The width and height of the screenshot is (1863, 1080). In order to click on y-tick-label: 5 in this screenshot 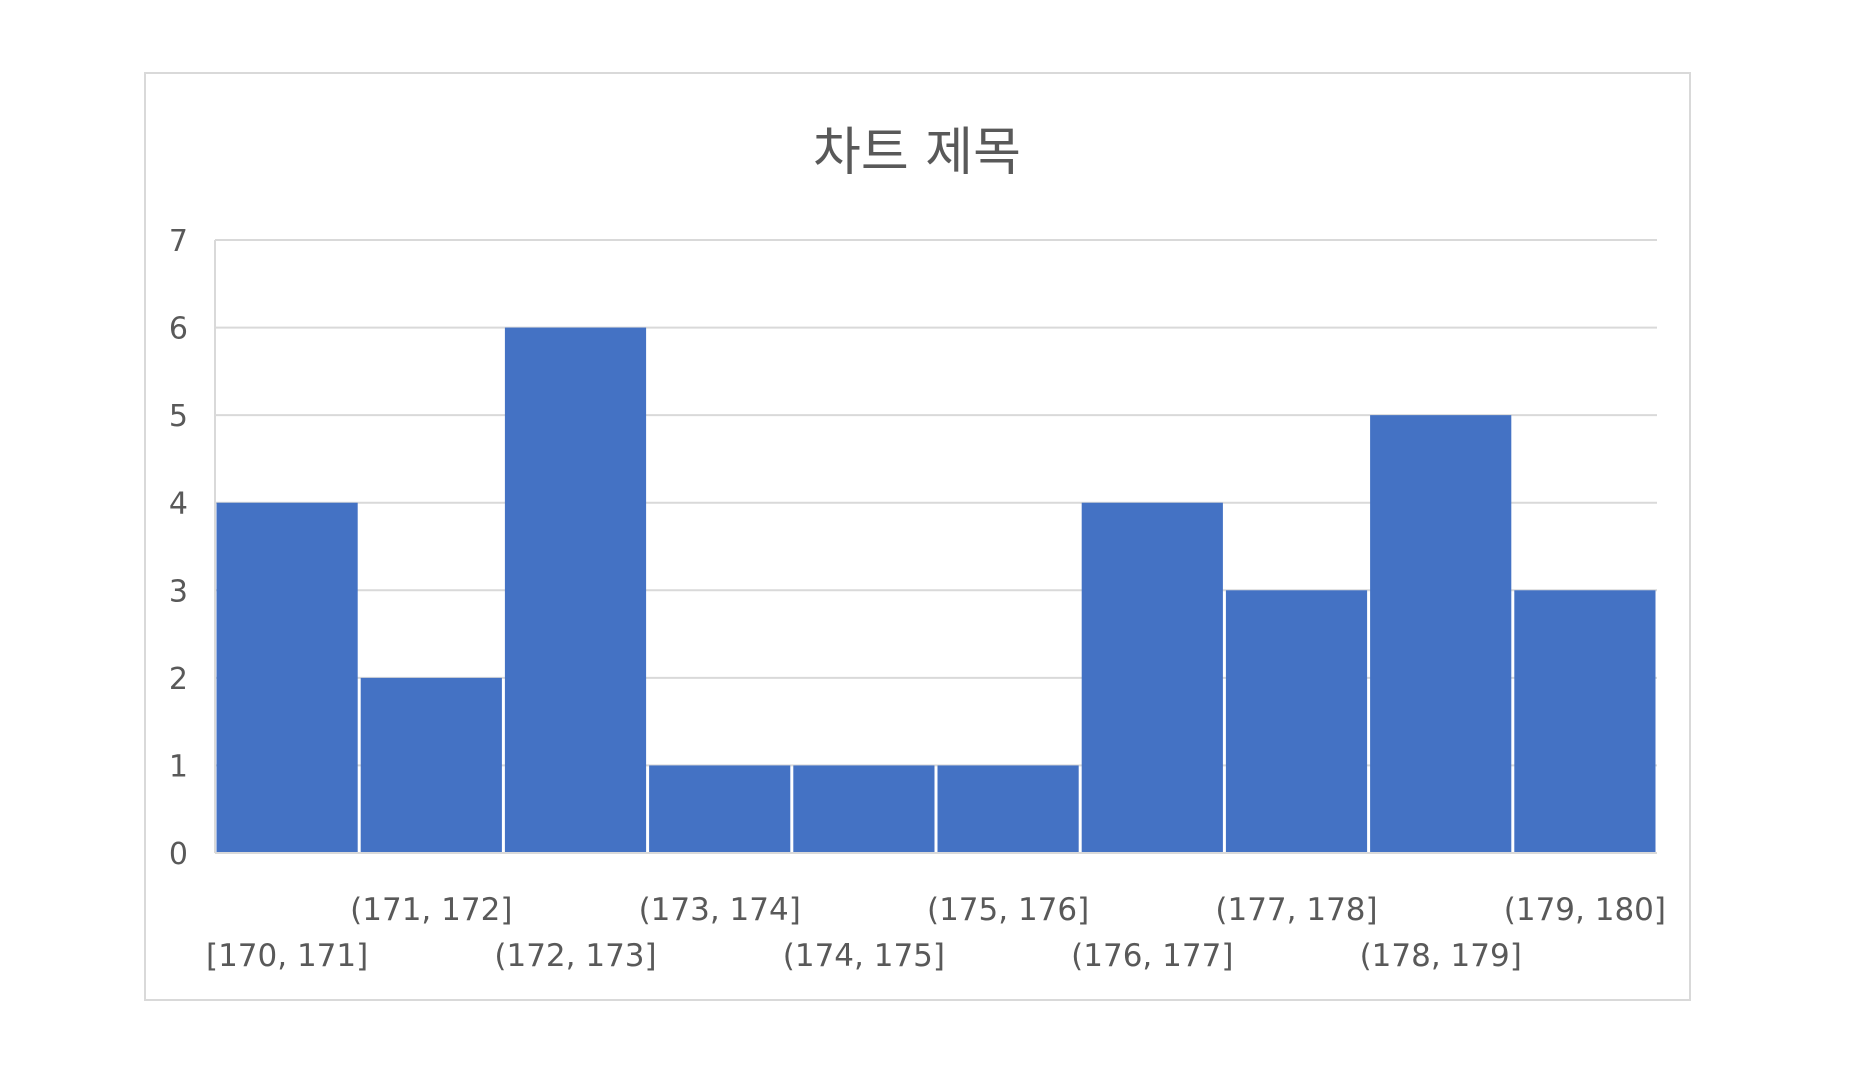, I will do `click(178, 416)`.